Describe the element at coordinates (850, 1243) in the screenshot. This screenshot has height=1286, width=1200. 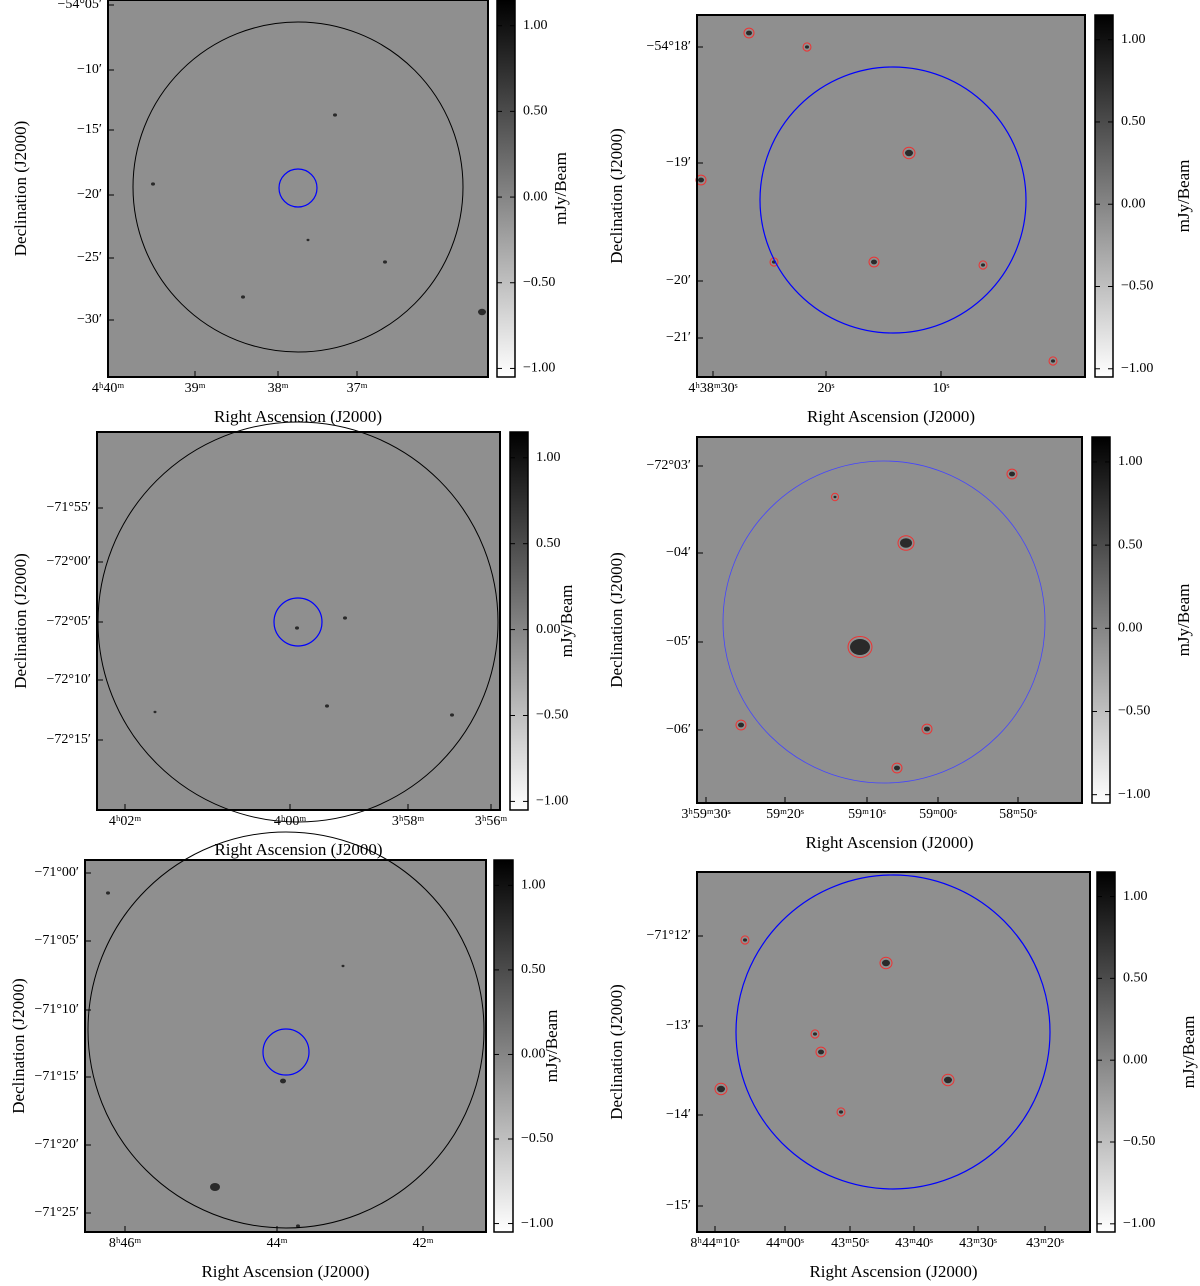
I see `x-tick-label: 43ᵐ50ˢ` at that location.